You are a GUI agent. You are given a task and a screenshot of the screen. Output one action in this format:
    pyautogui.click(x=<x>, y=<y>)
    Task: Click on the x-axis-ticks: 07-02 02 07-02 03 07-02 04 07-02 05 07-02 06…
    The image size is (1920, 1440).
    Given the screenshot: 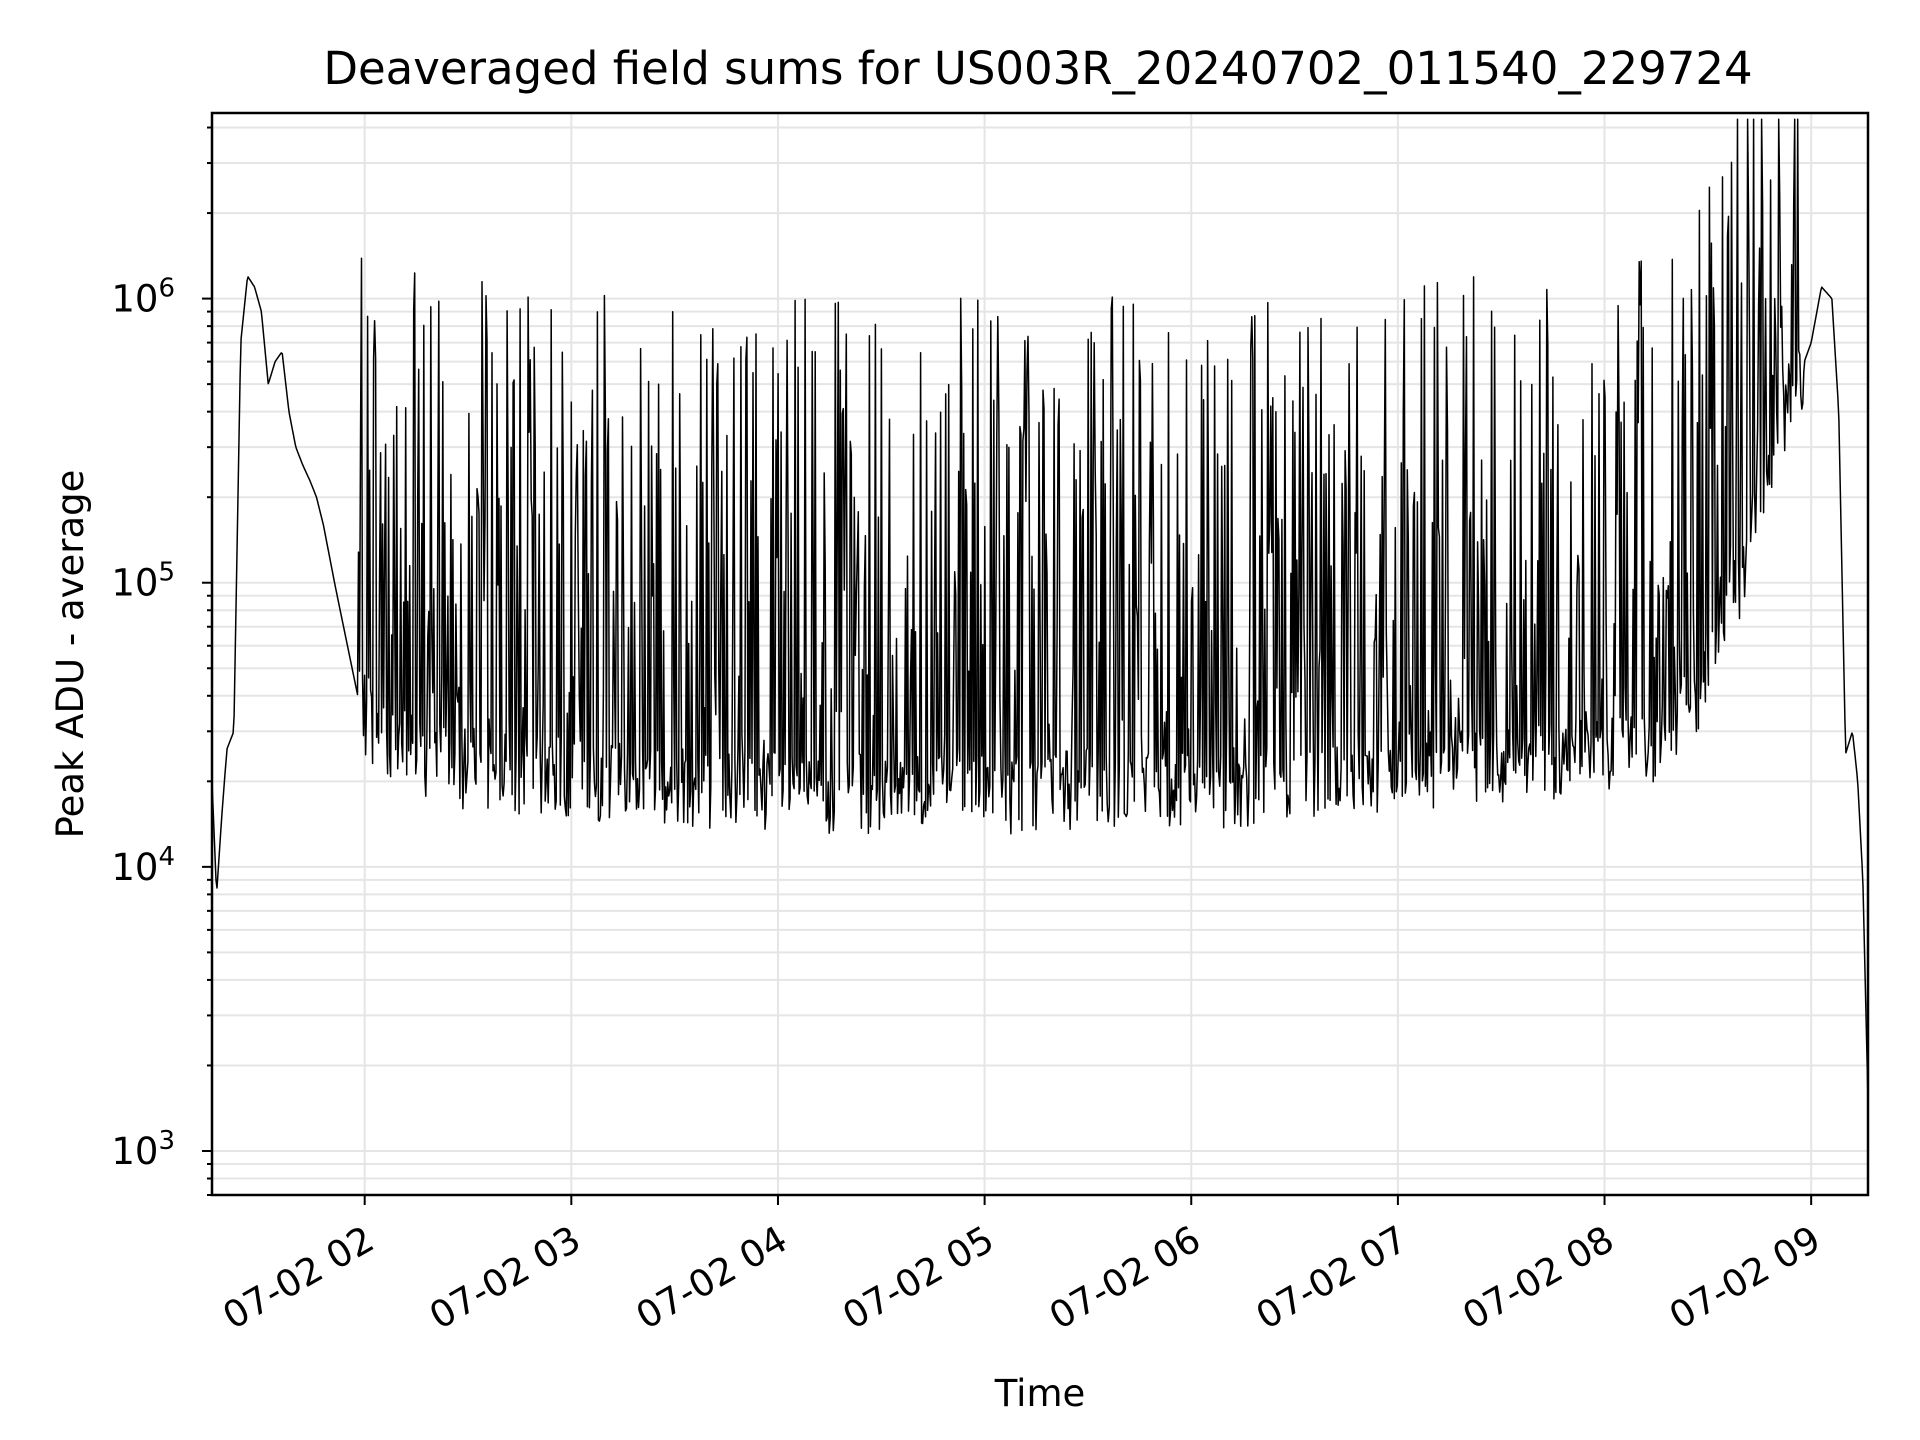 What is the action you would take?
    pyautogui.click(x=1022, y=1266)
    